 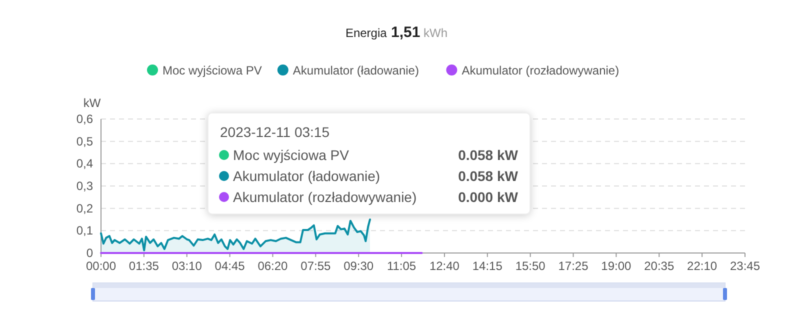 I want to click on y-tick-label: 0,5, so click(x=85, y=141).